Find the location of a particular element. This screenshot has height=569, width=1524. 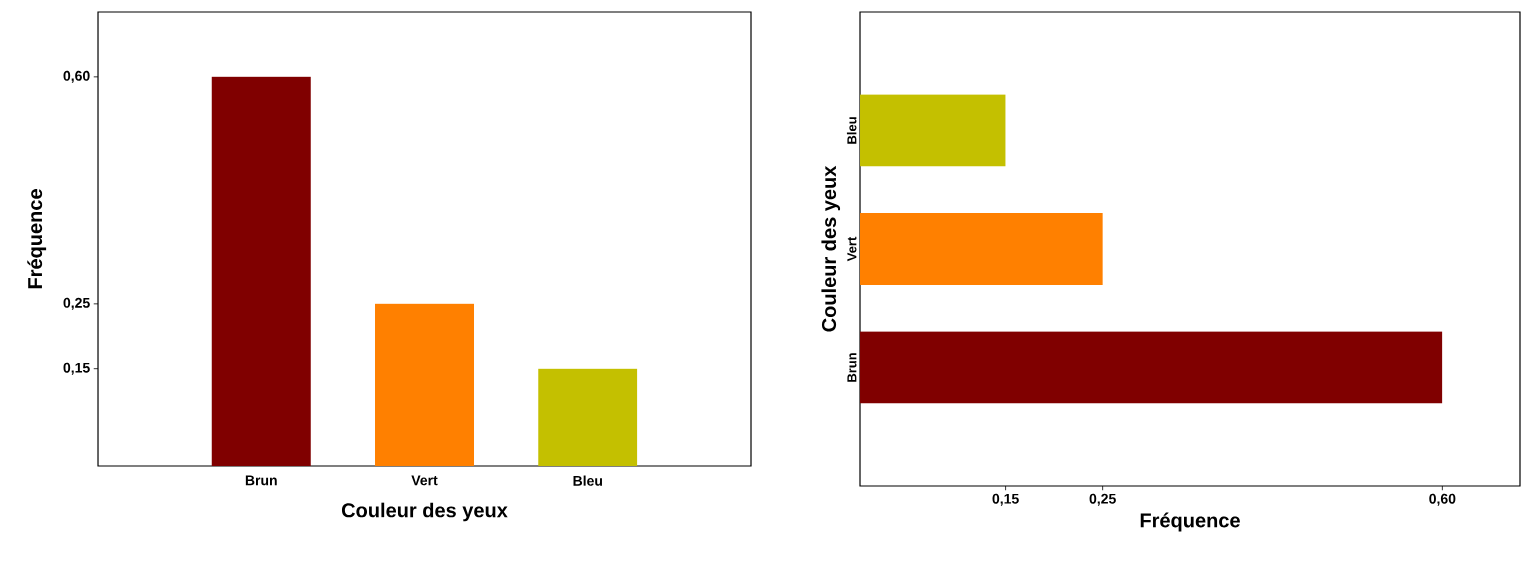

y-tick-label: 0,25 is located at coordinates (76, 303).